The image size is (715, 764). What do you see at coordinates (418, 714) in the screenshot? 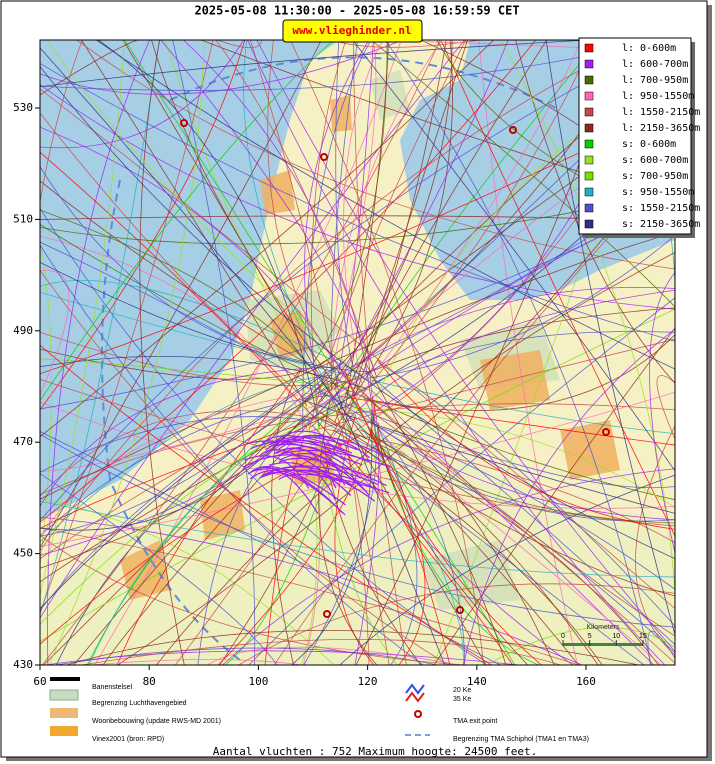
I see `key-exit` at bounding box center [418, 714].